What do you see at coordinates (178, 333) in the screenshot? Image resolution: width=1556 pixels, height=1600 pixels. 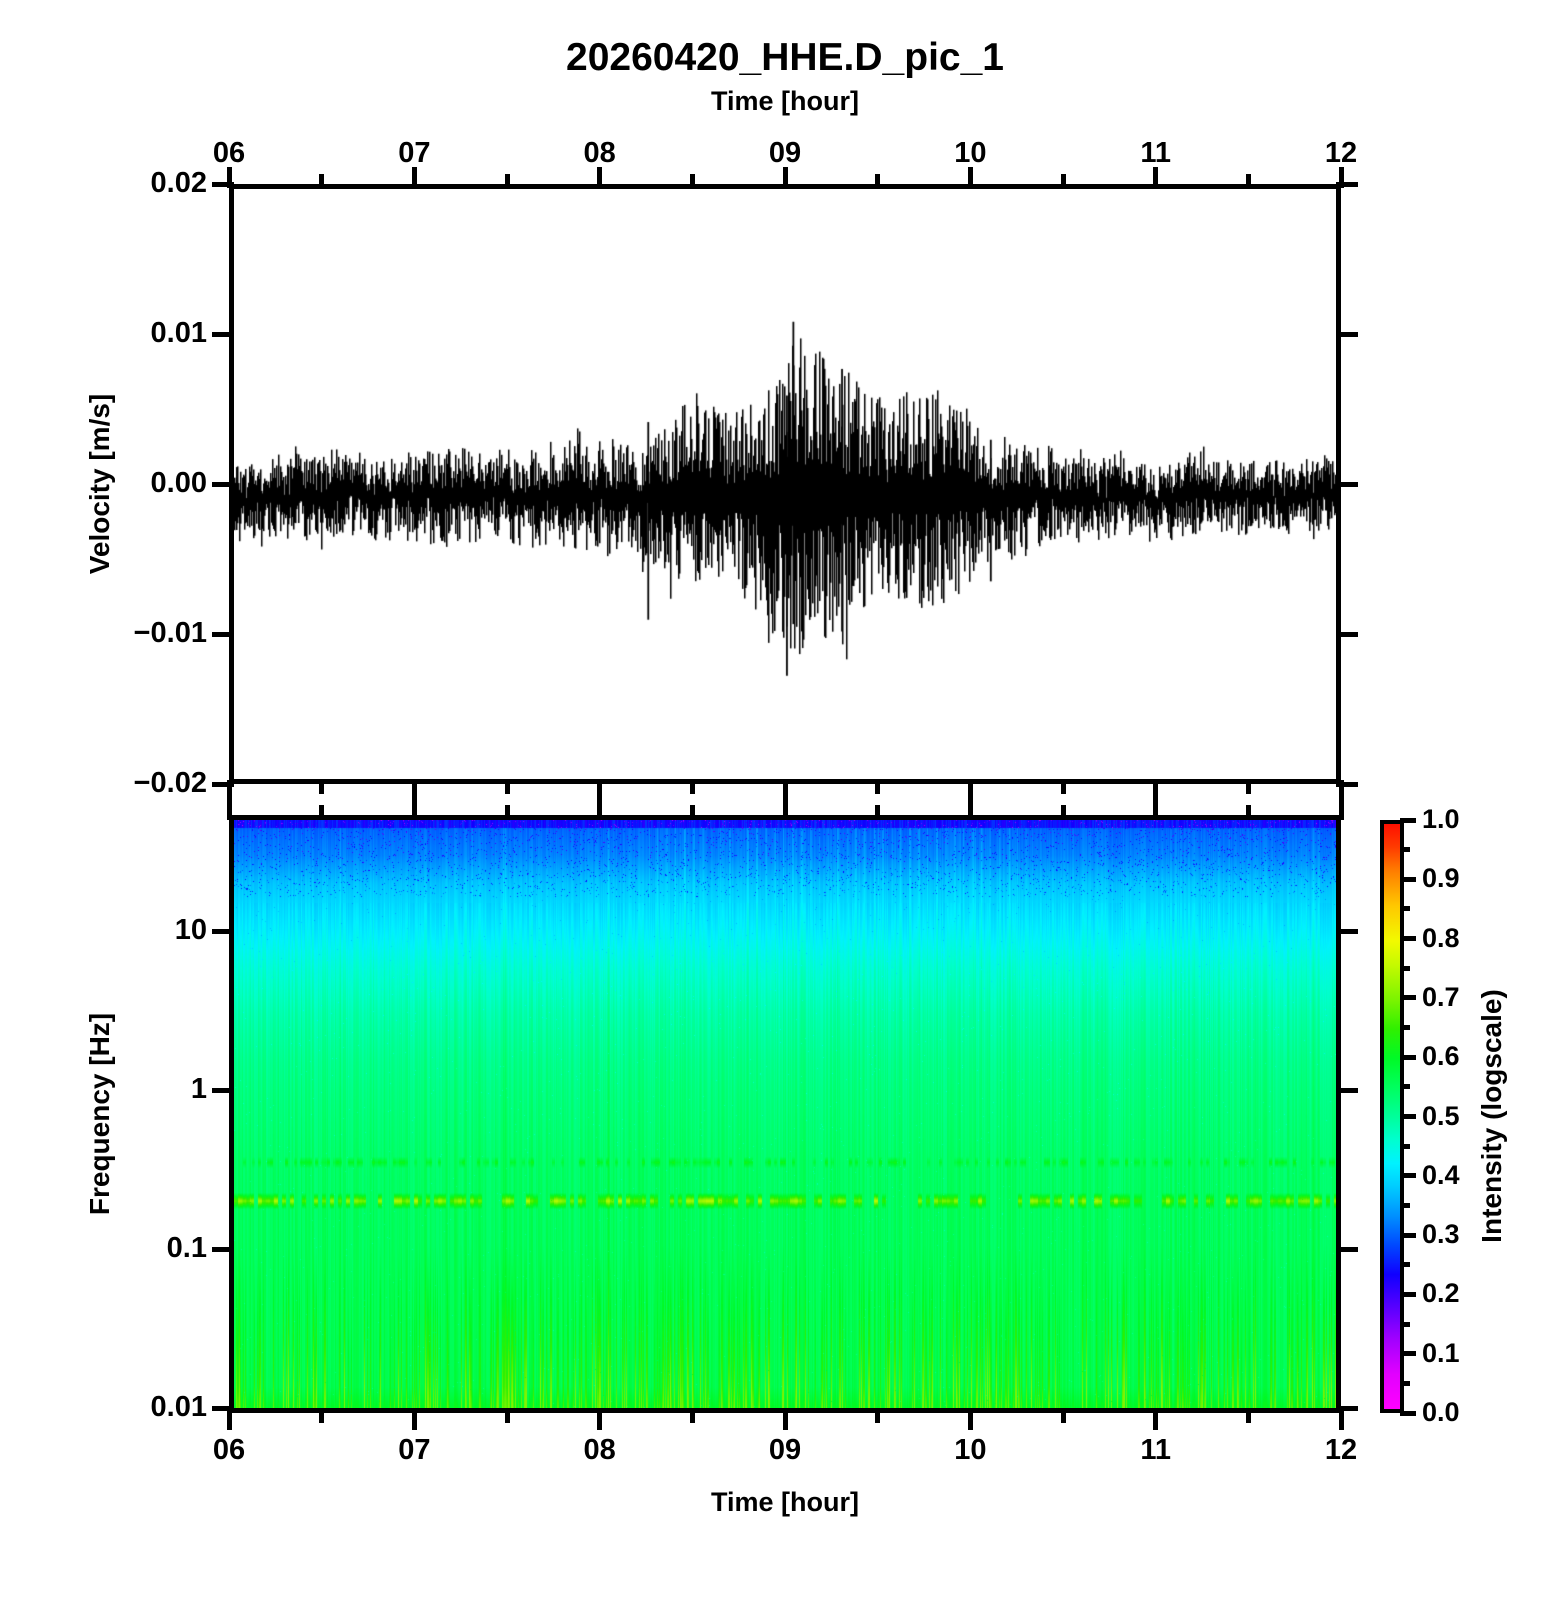 I see `velocity-tick-label: 0.01` at bounding box center [178, 333].